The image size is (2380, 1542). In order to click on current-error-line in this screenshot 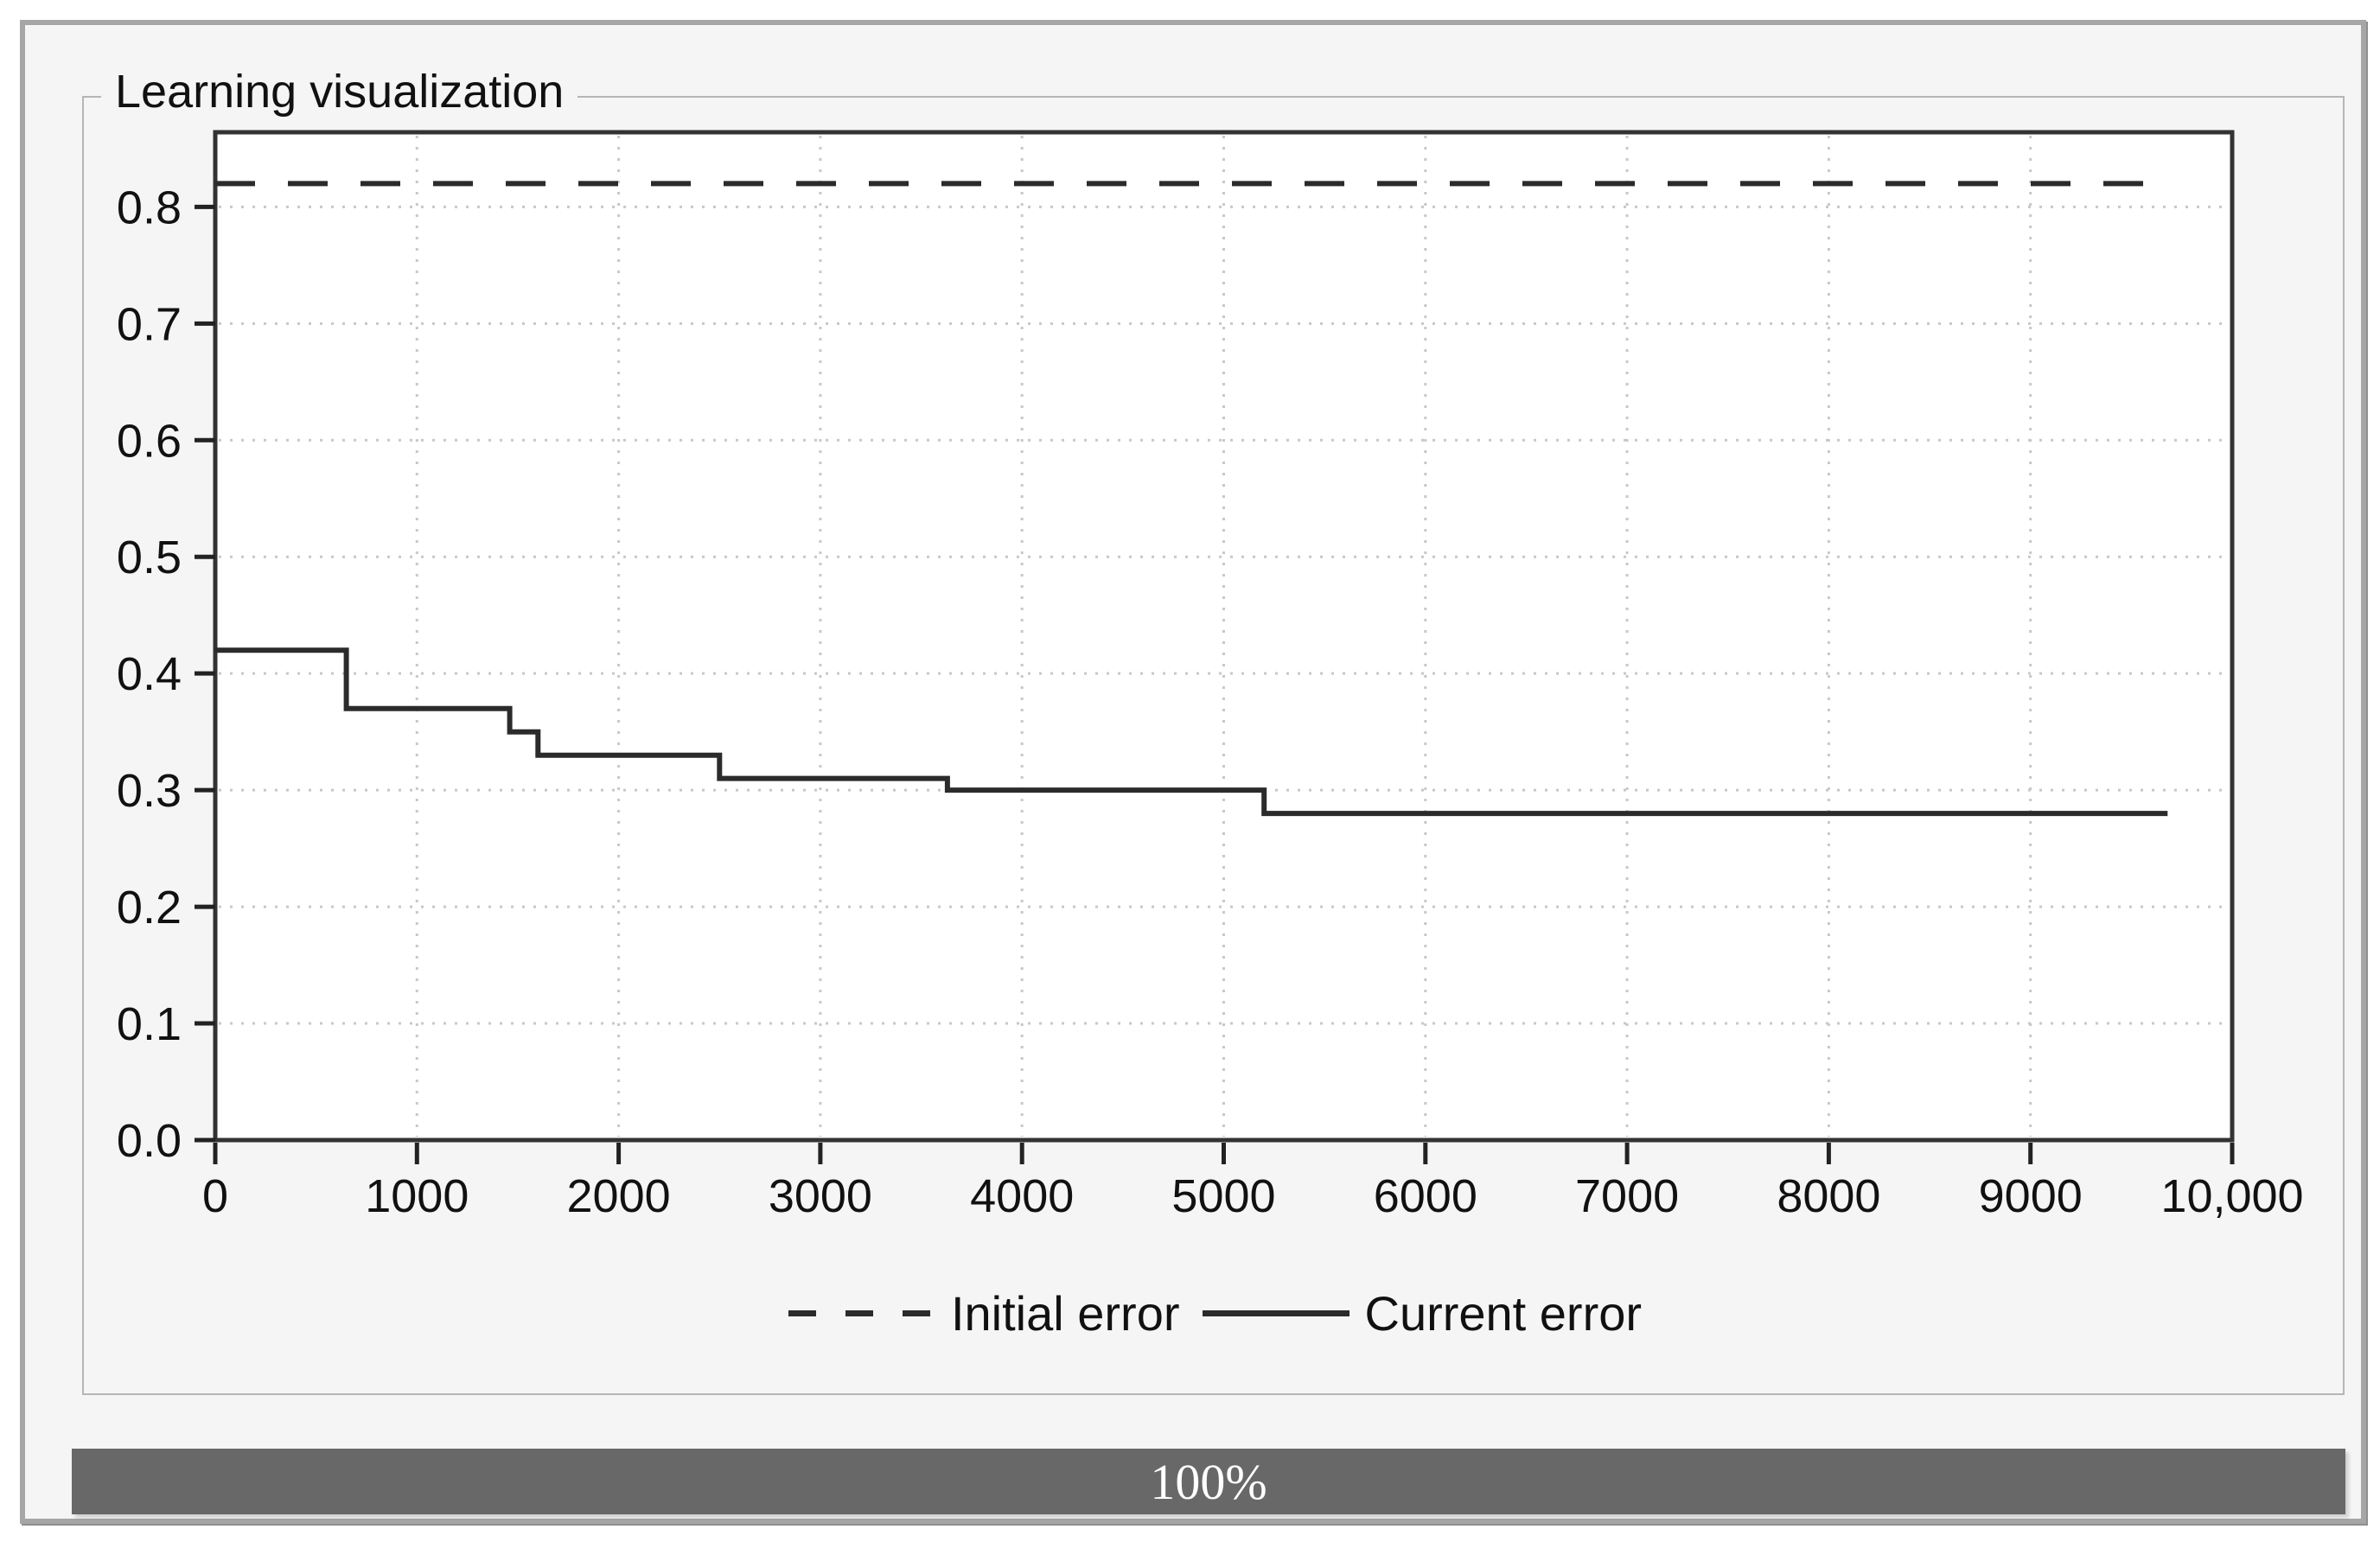, I will do `click(1191, 732)`.